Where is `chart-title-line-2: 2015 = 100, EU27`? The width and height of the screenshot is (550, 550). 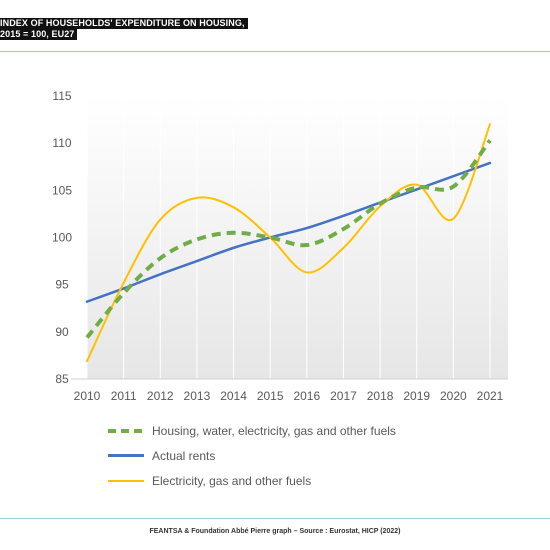 chart-title-line-2: 2015 = 100, EU27 is located at coordinates (39, 34).